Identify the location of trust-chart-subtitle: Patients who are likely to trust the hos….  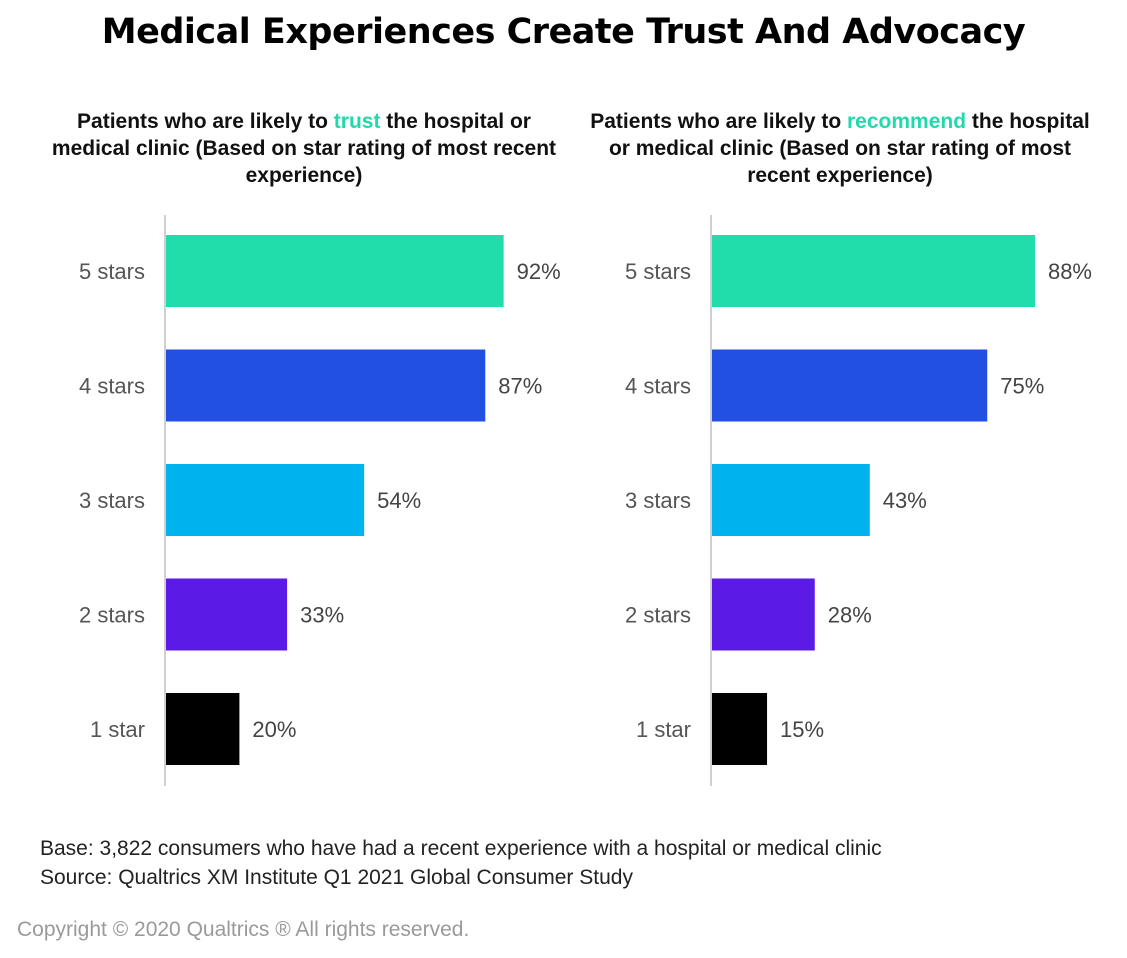
(304, 148).